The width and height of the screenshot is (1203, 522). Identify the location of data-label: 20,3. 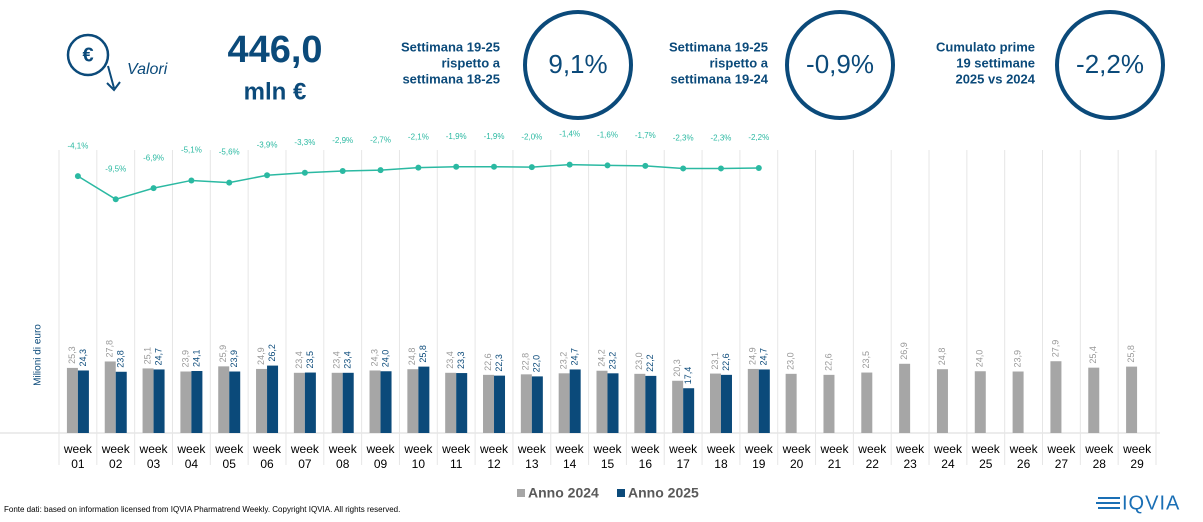
(677, 368).